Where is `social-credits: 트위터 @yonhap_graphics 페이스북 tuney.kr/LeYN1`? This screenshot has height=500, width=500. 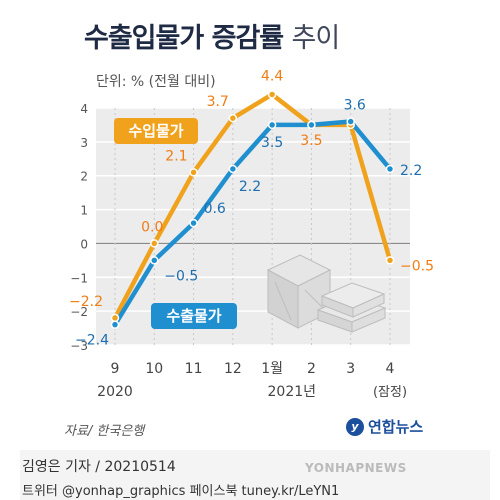 social-credits: 트위터 @yonhap_graphics 페이스북 tuney.kr/LeYN1 is located at coordinates (181, 491).